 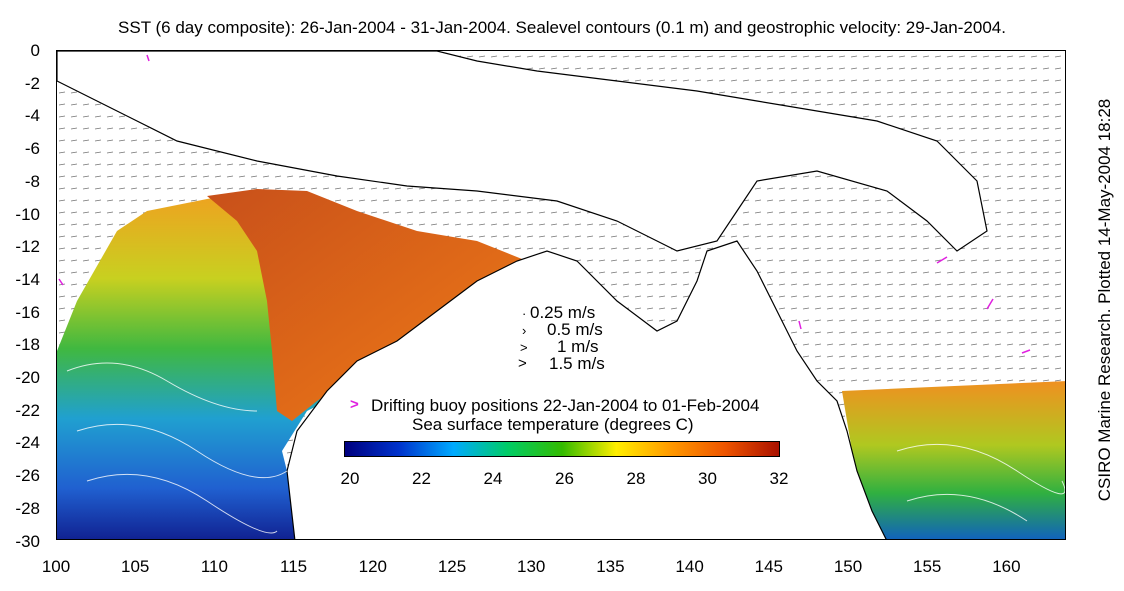 I want to click on y-tick-label: -26, so click(x=27, y=476).